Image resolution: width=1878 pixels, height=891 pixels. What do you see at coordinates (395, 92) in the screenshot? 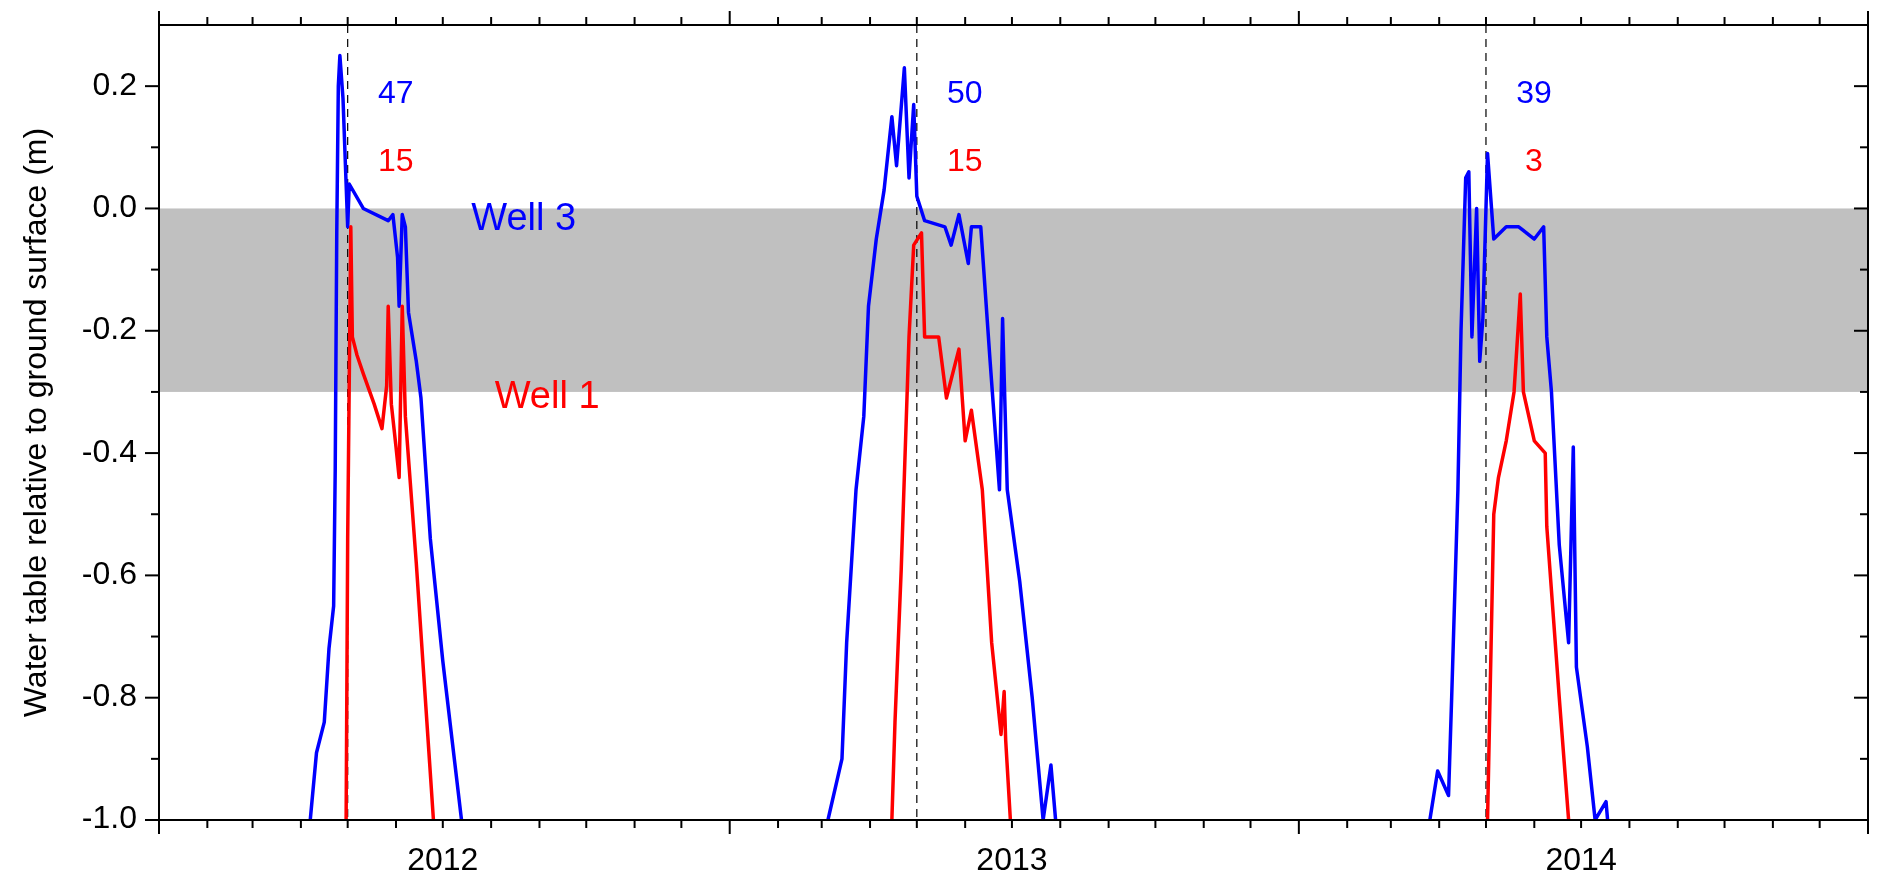
I see `annotation: 47` at bounding box center [395, 92].